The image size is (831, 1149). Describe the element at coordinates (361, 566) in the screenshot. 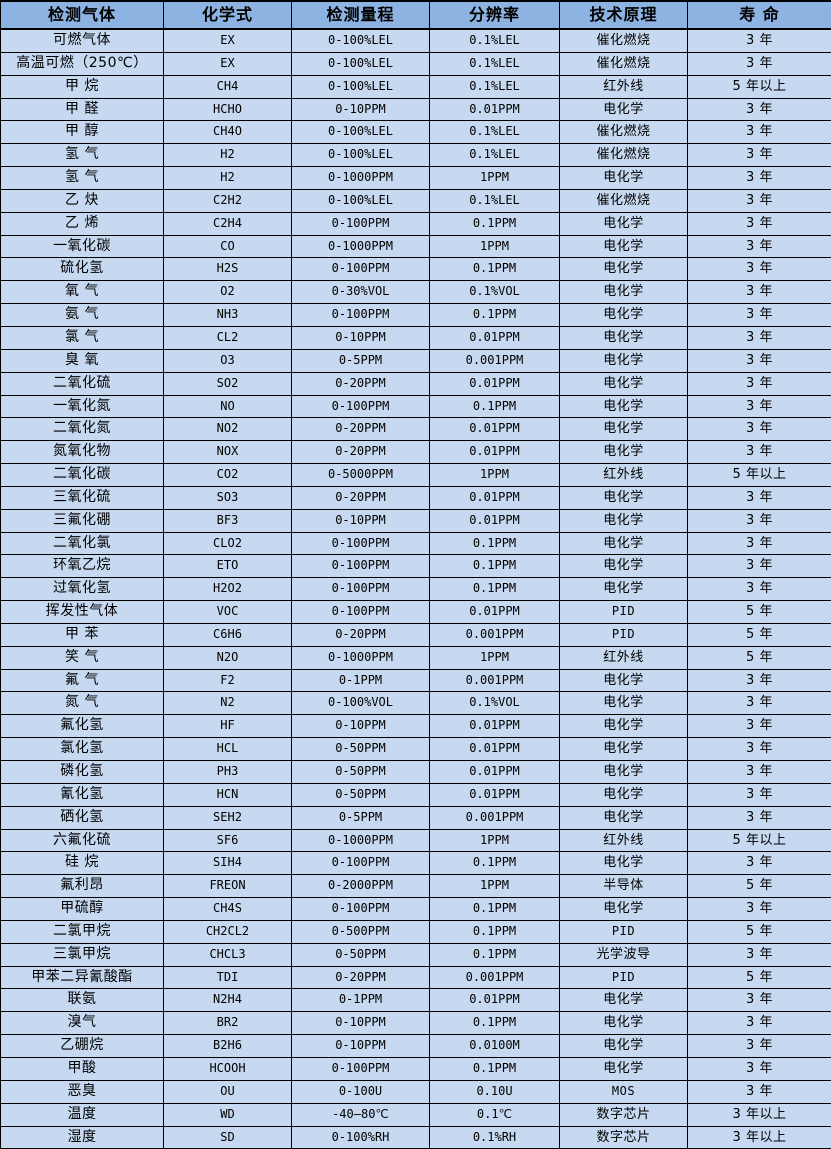

I see `cell-range: 0-100PPM` at that location.